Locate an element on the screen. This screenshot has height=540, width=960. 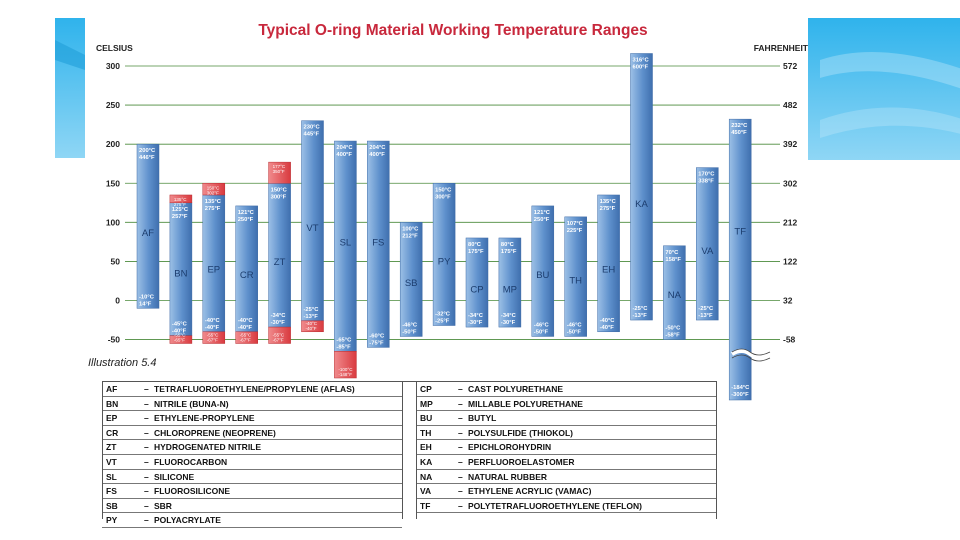
bar-bottom-label-f: -75°F is located at coordinates (376, 343).